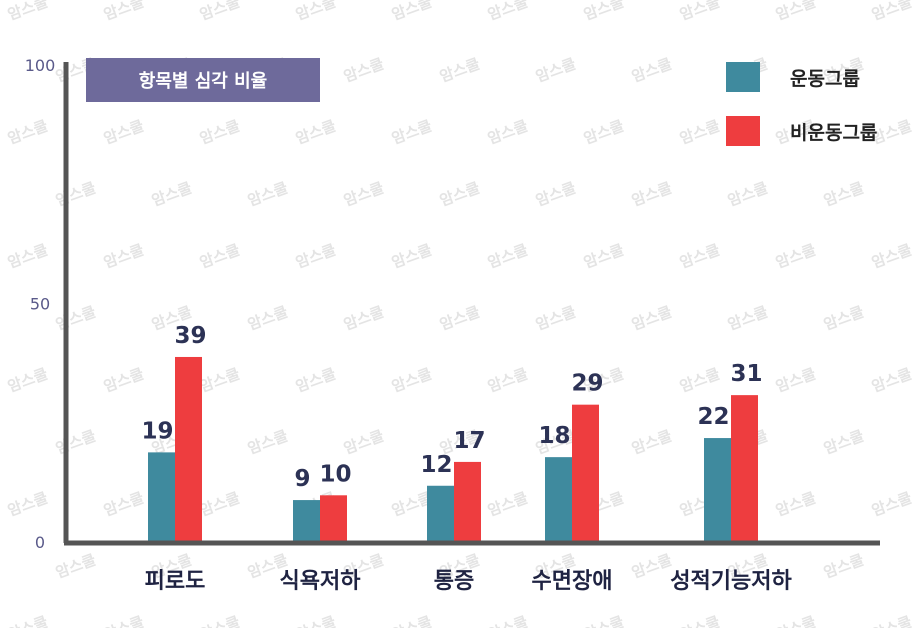  I want to click on data-label-non-exercise: 17, so click(469, 441).